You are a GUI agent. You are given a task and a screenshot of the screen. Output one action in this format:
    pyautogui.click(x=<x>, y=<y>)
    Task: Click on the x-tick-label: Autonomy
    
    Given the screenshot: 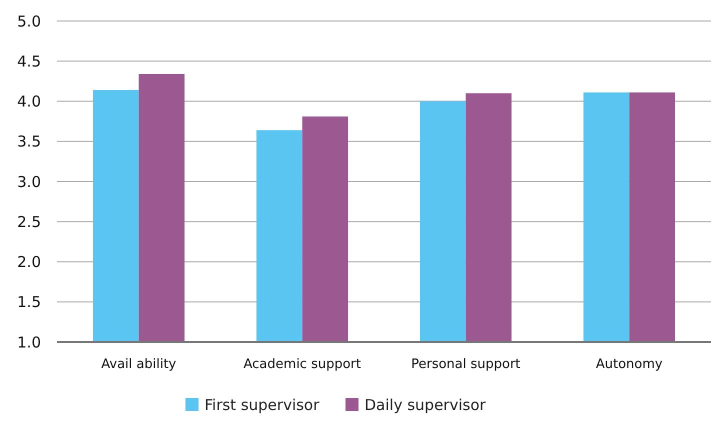 What is the action you would take?
    pyautogui.click(x=629, y=364)
    